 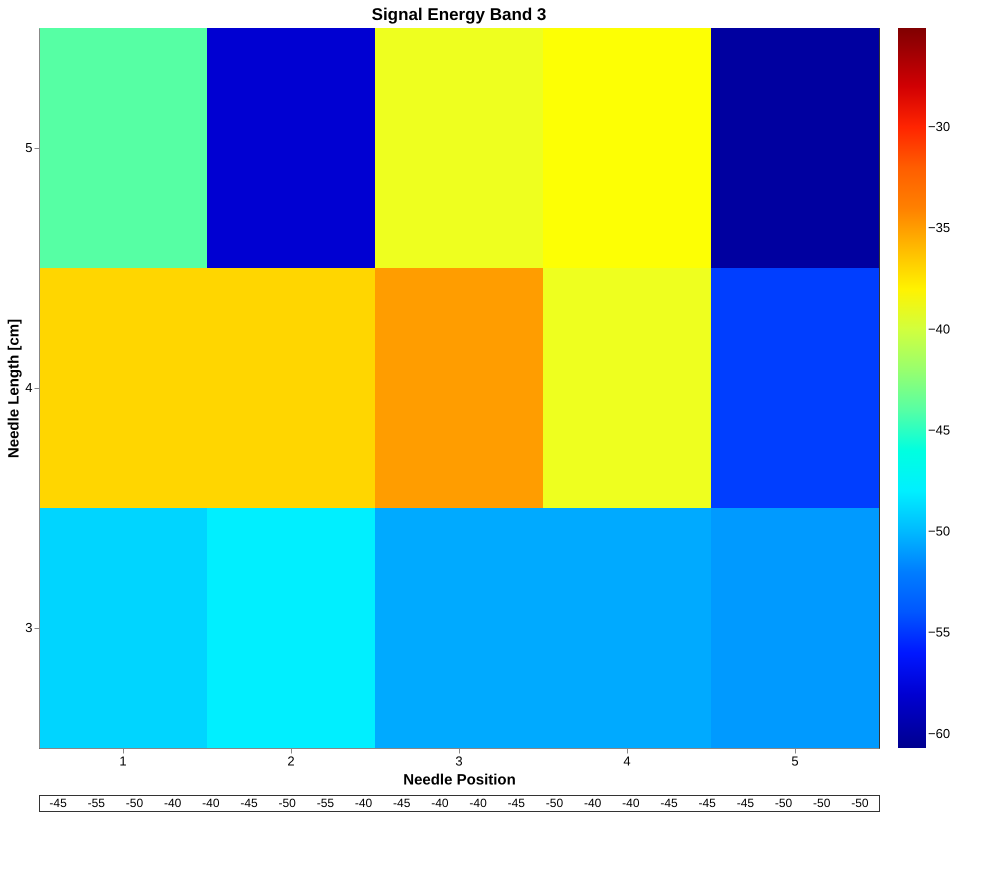 I want to click on x-tick-label: 5, so click(x=795, y=761).